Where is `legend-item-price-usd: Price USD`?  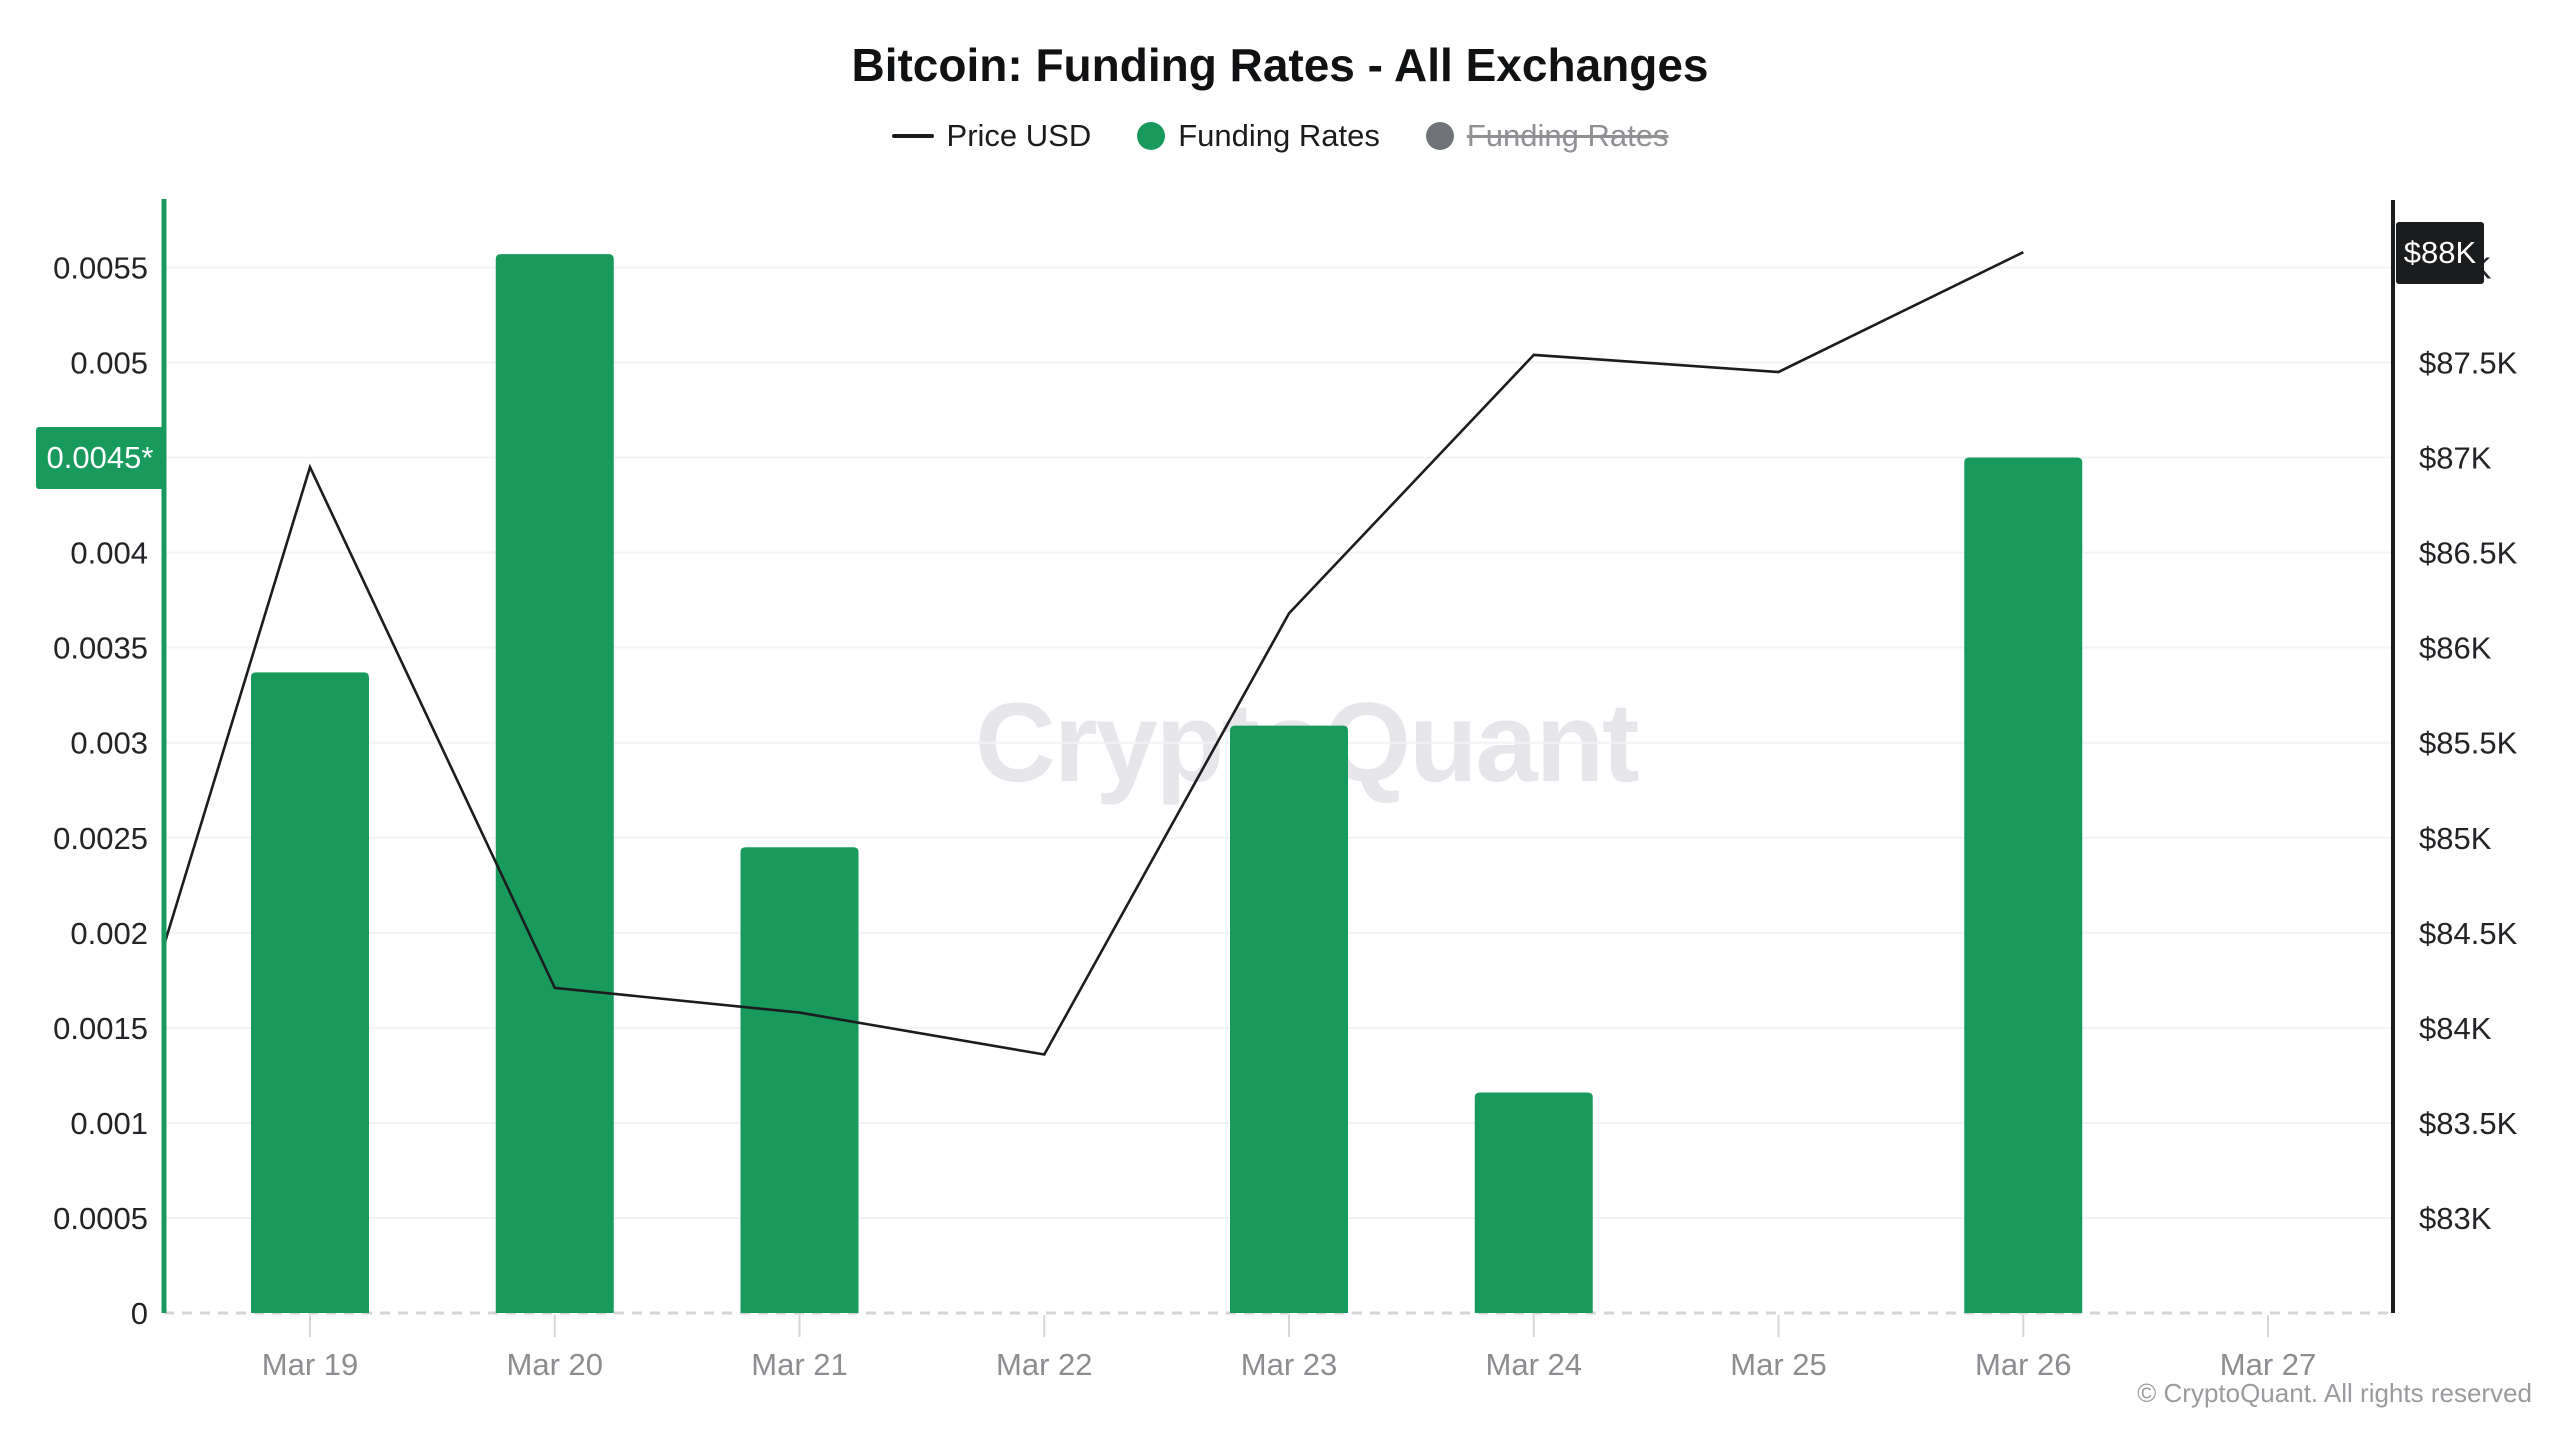 legend-item-price-usd: Price USD is located at coordinates (991, 136).